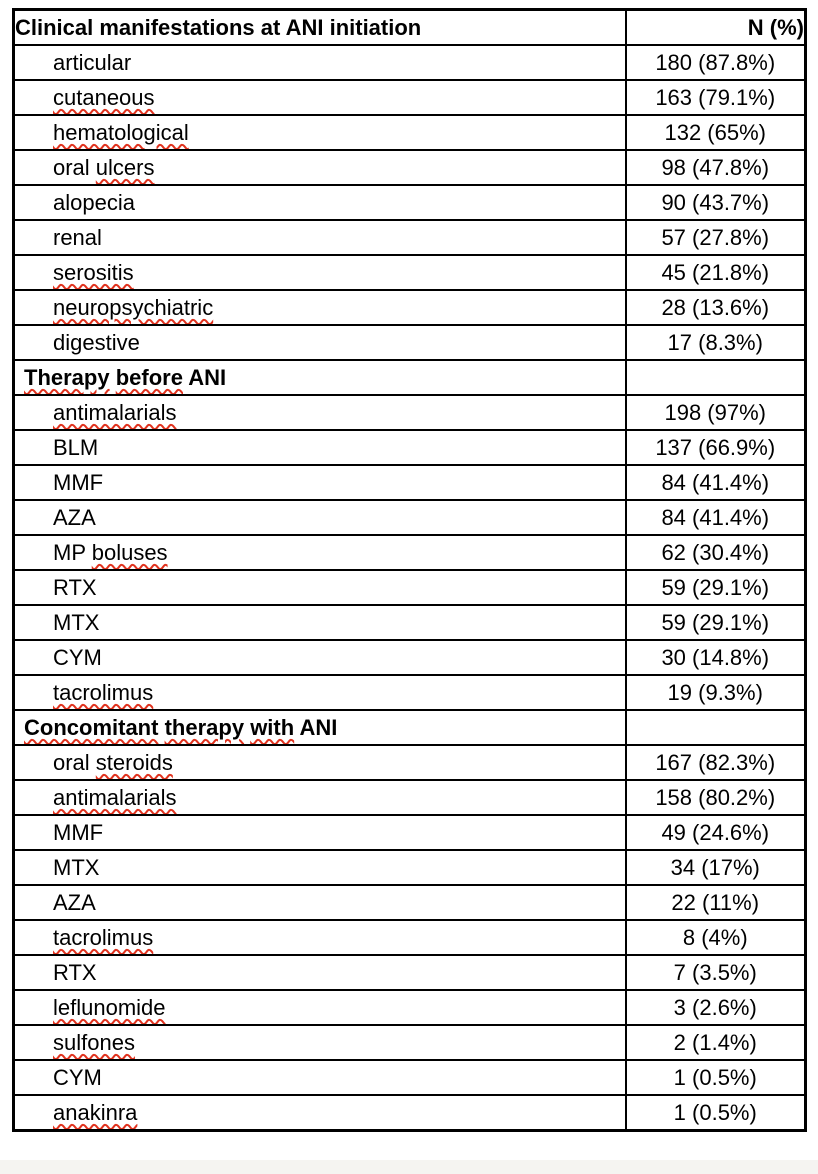 Image resolution: width=818 pixels, height=1174 pixels. Describe the element at coordinates (715, 762) in the screenshot. I see `row-value-cell: 167 (82.3%)` at that location.